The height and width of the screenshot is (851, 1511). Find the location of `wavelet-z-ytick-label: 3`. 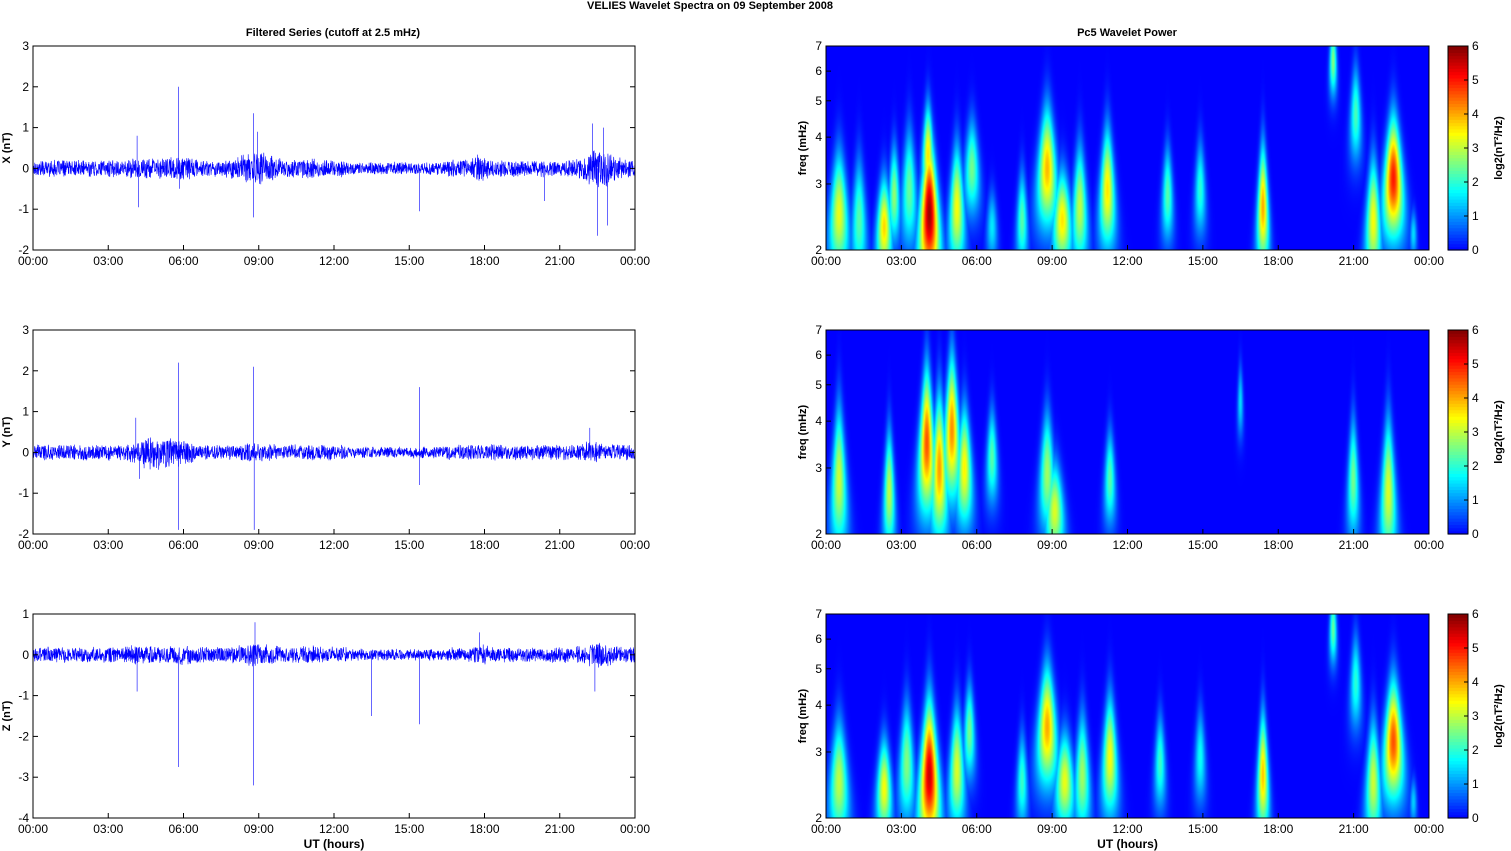

wavelet-z-ytick-label: 3 is located at coordinates (818, 752).